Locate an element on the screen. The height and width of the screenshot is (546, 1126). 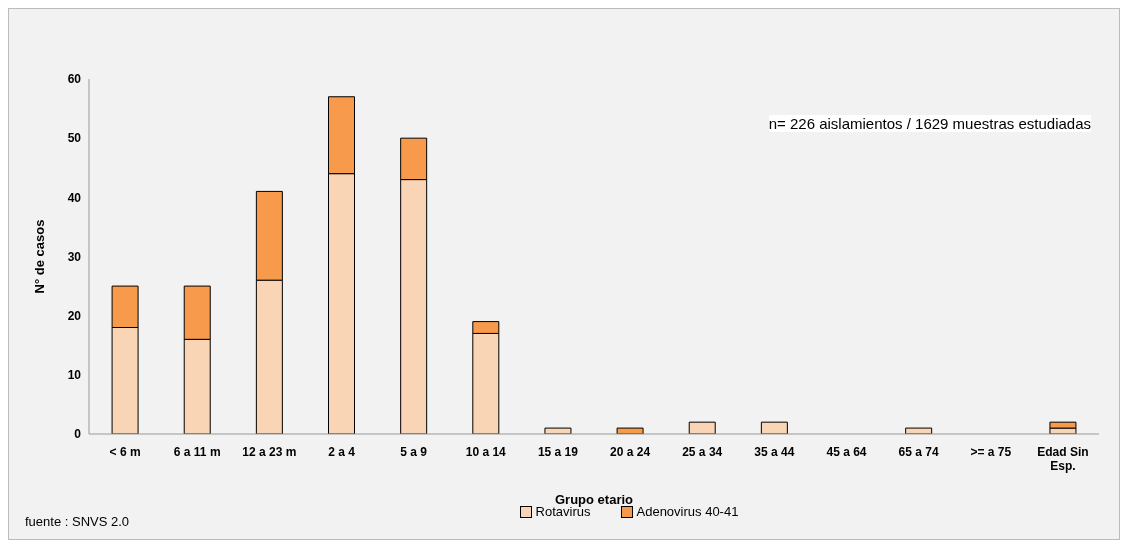
x-tick-label: Edad Sin Esp. is located at coordinates (1063, 459).